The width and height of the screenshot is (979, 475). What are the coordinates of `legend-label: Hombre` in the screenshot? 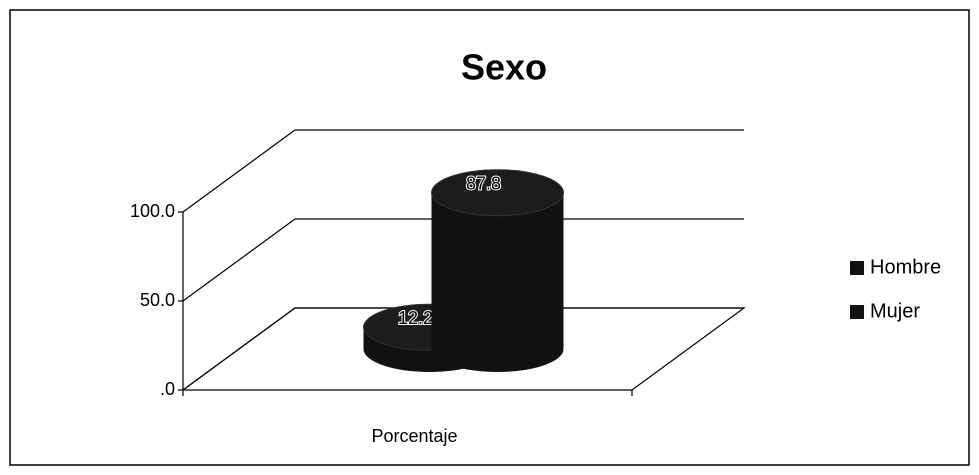 It's located at (905, 267).